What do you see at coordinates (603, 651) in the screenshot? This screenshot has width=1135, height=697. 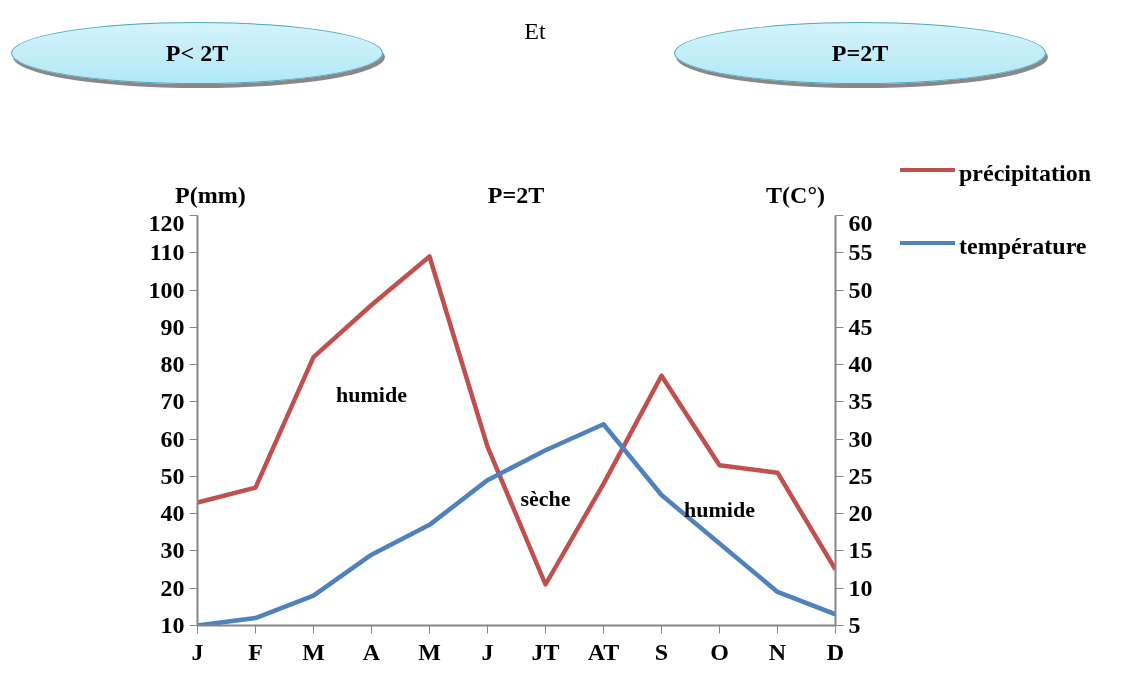 I see `x-tick-label: AT` at bounding box center [603, 651].